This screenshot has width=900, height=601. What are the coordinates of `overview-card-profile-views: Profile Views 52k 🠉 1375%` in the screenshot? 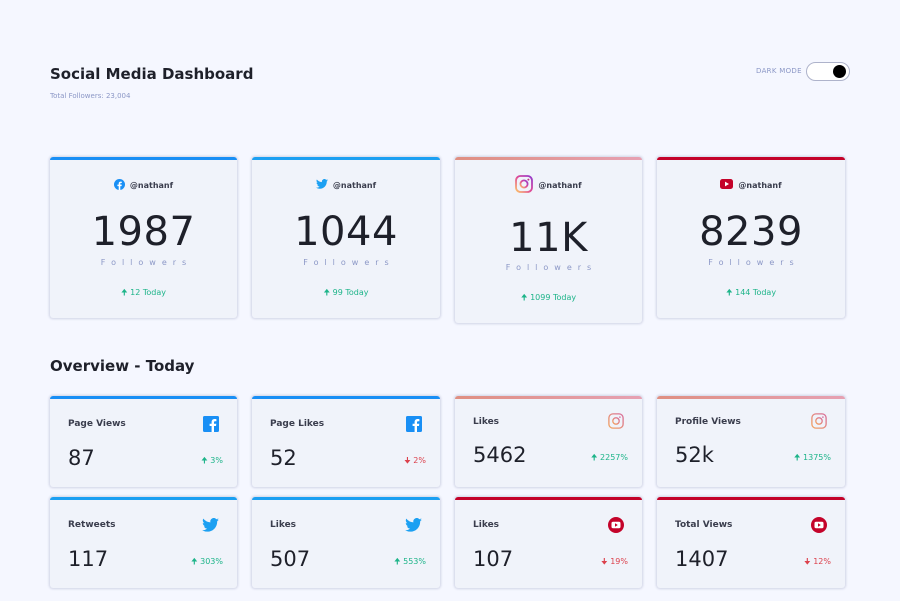 It's located at (751, 441).